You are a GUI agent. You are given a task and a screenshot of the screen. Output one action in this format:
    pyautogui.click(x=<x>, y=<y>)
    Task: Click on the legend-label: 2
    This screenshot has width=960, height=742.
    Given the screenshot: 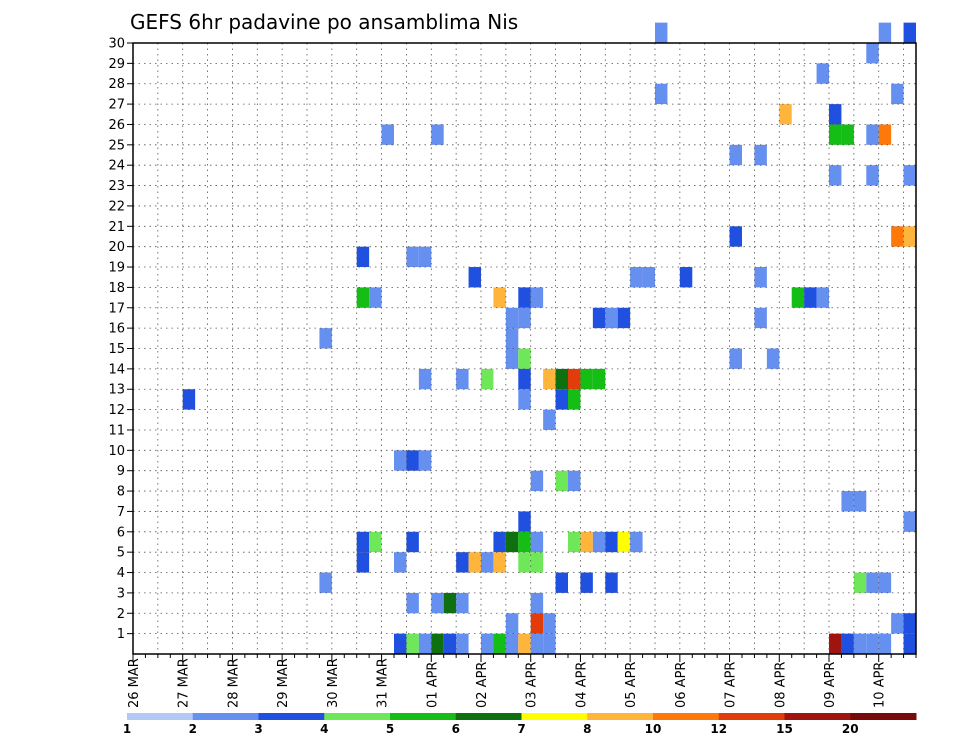 What is the action you would take?
    pyautogui.click(x=193, y=729)
    